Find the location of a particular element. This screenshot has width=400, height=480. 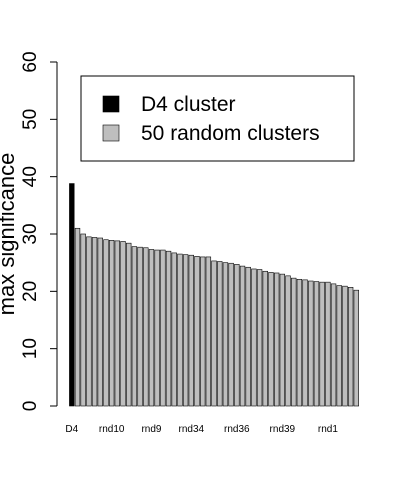

y-tick-label: 50 is located at coordinates (30, 119).